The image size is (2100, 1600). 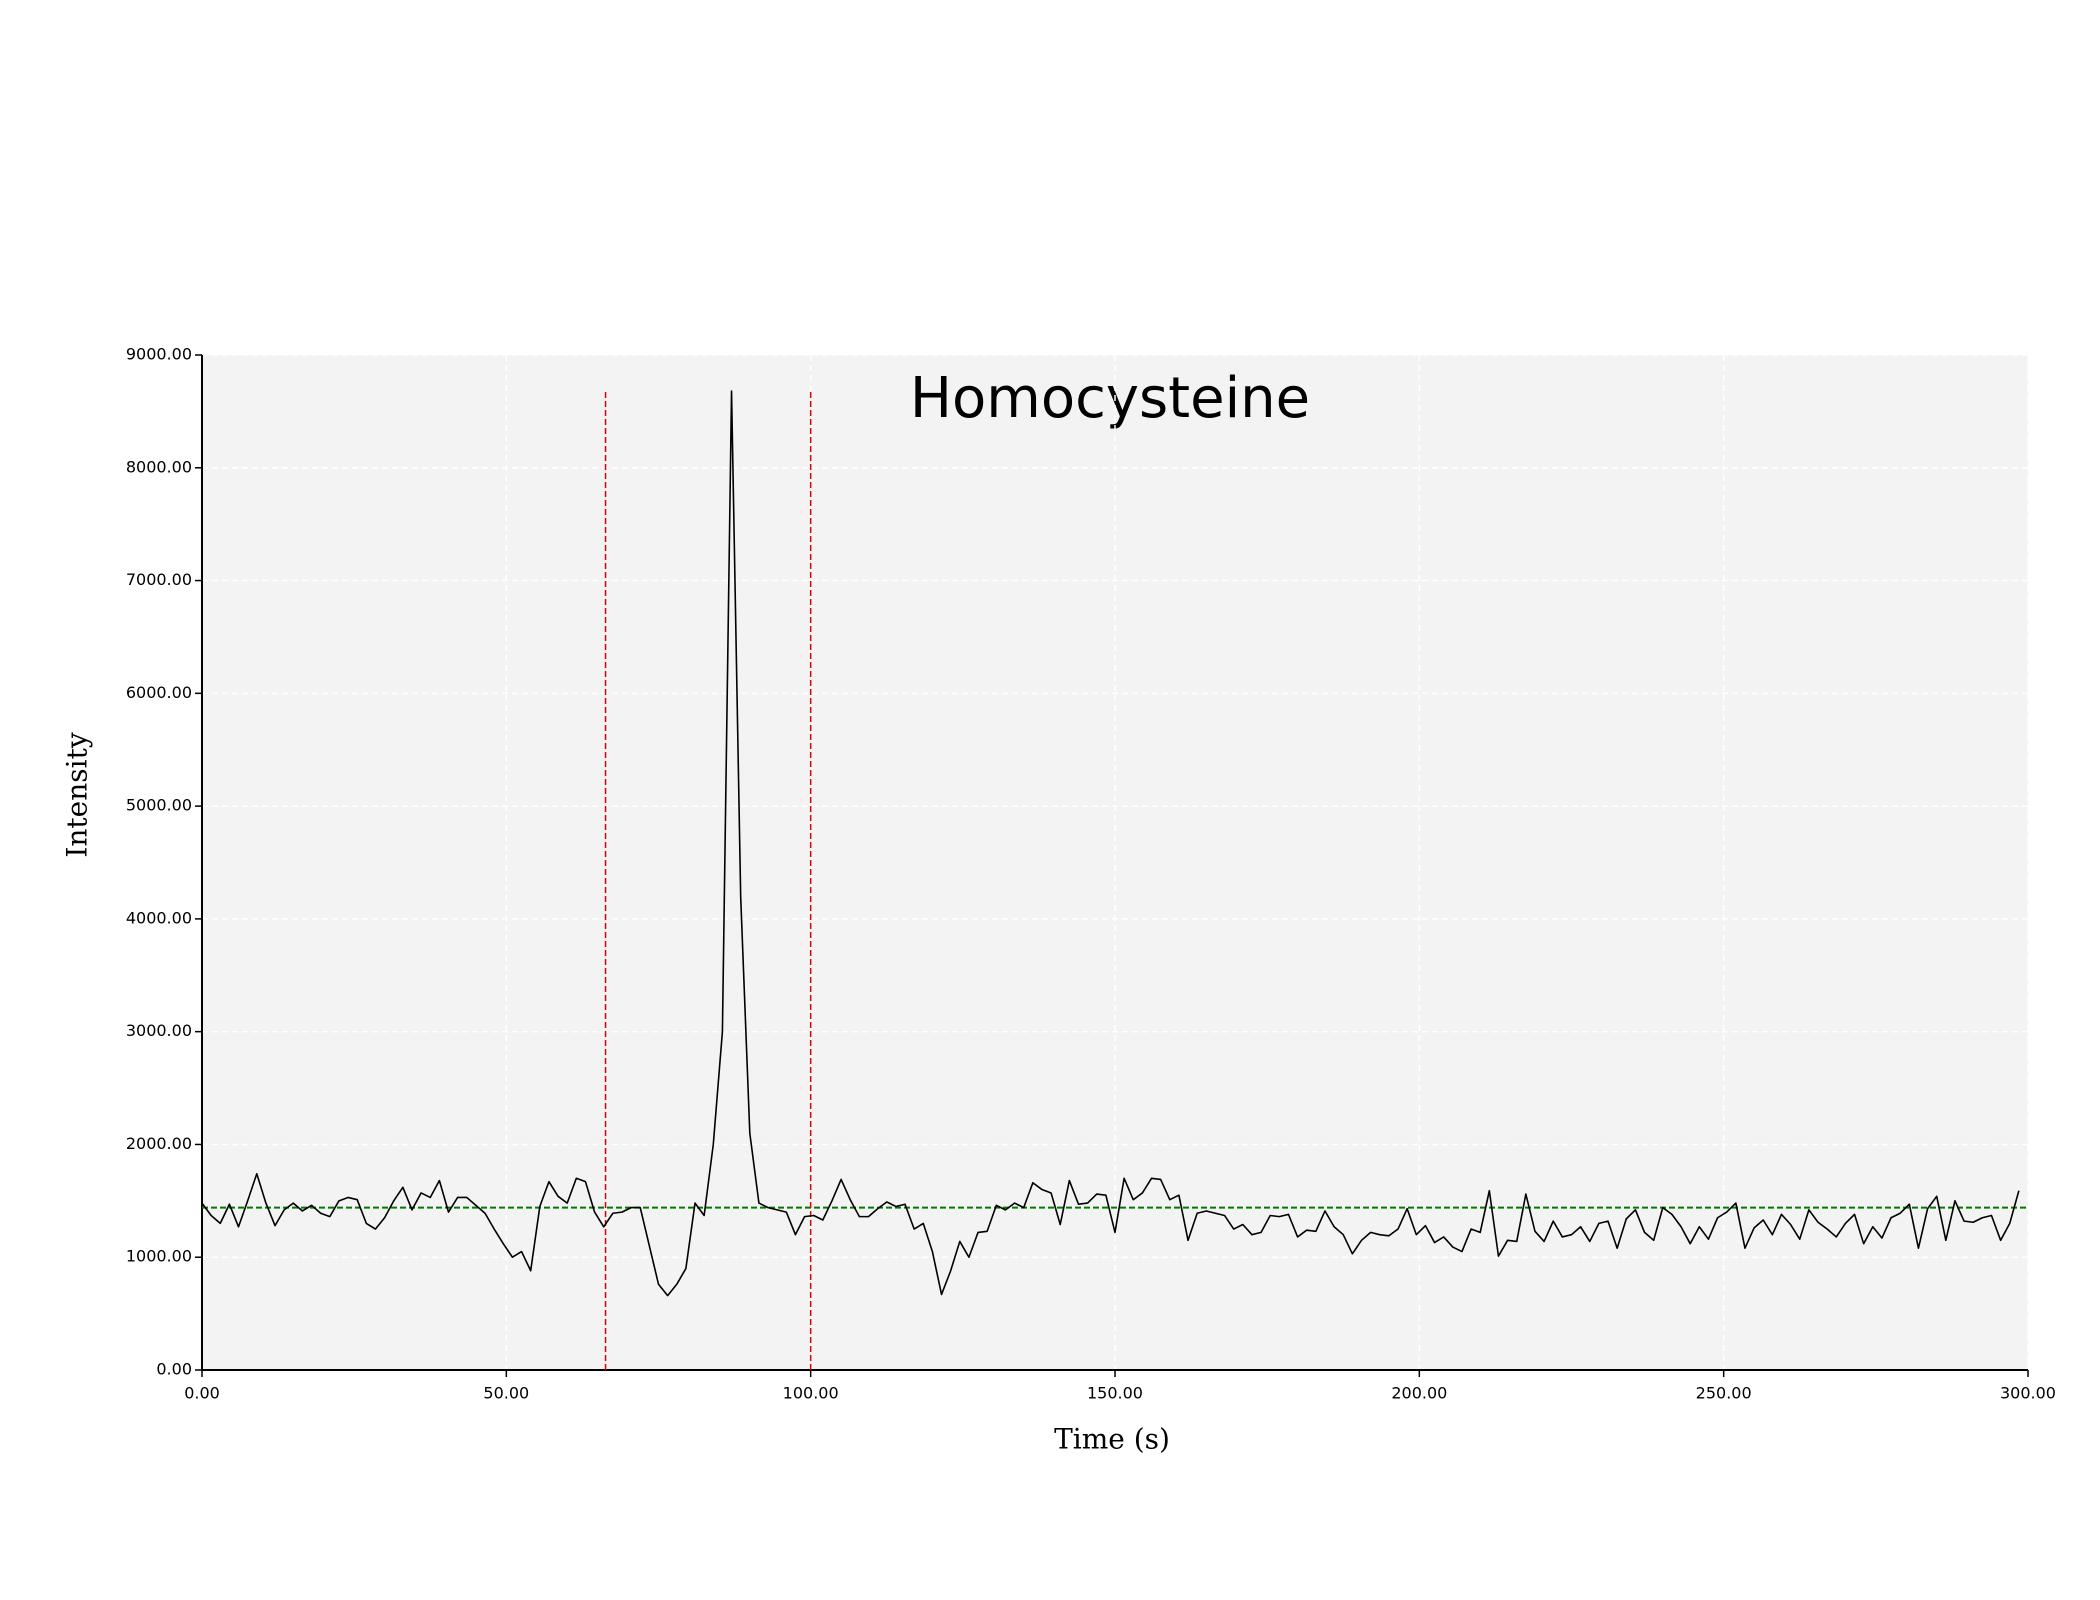 I want to click on y-tick-label: 2000.00, so click(x=159, y=1143).